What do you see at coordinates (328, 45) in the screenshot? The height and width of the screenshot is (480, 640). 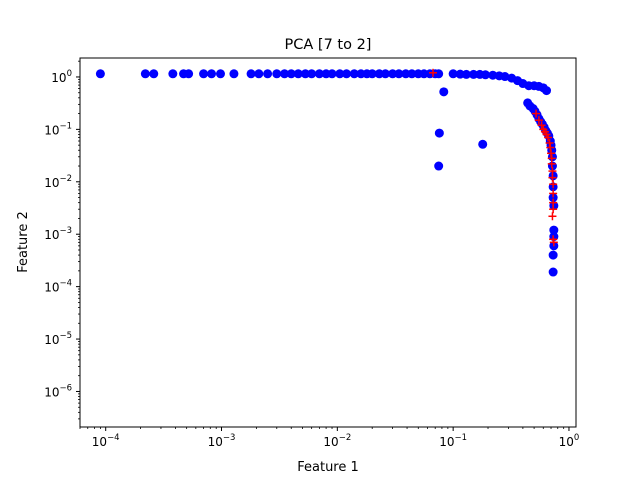 I see `chart-title: PCA [7 to 2]` at bounding box center [328, 45].